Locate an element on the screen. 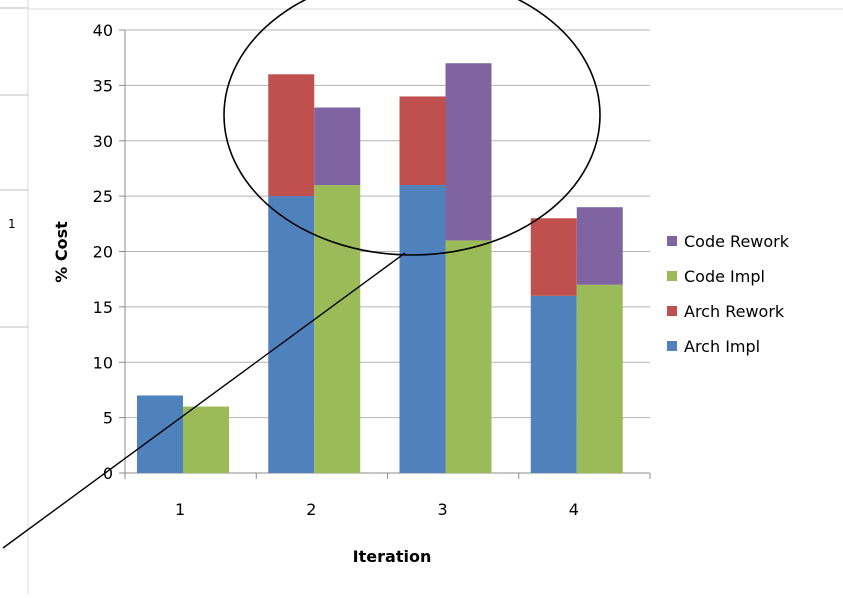 Image resolution: width=843 pixels, height=598 pixels. y-tick-label: 10 is located at coordinates (103, 362).